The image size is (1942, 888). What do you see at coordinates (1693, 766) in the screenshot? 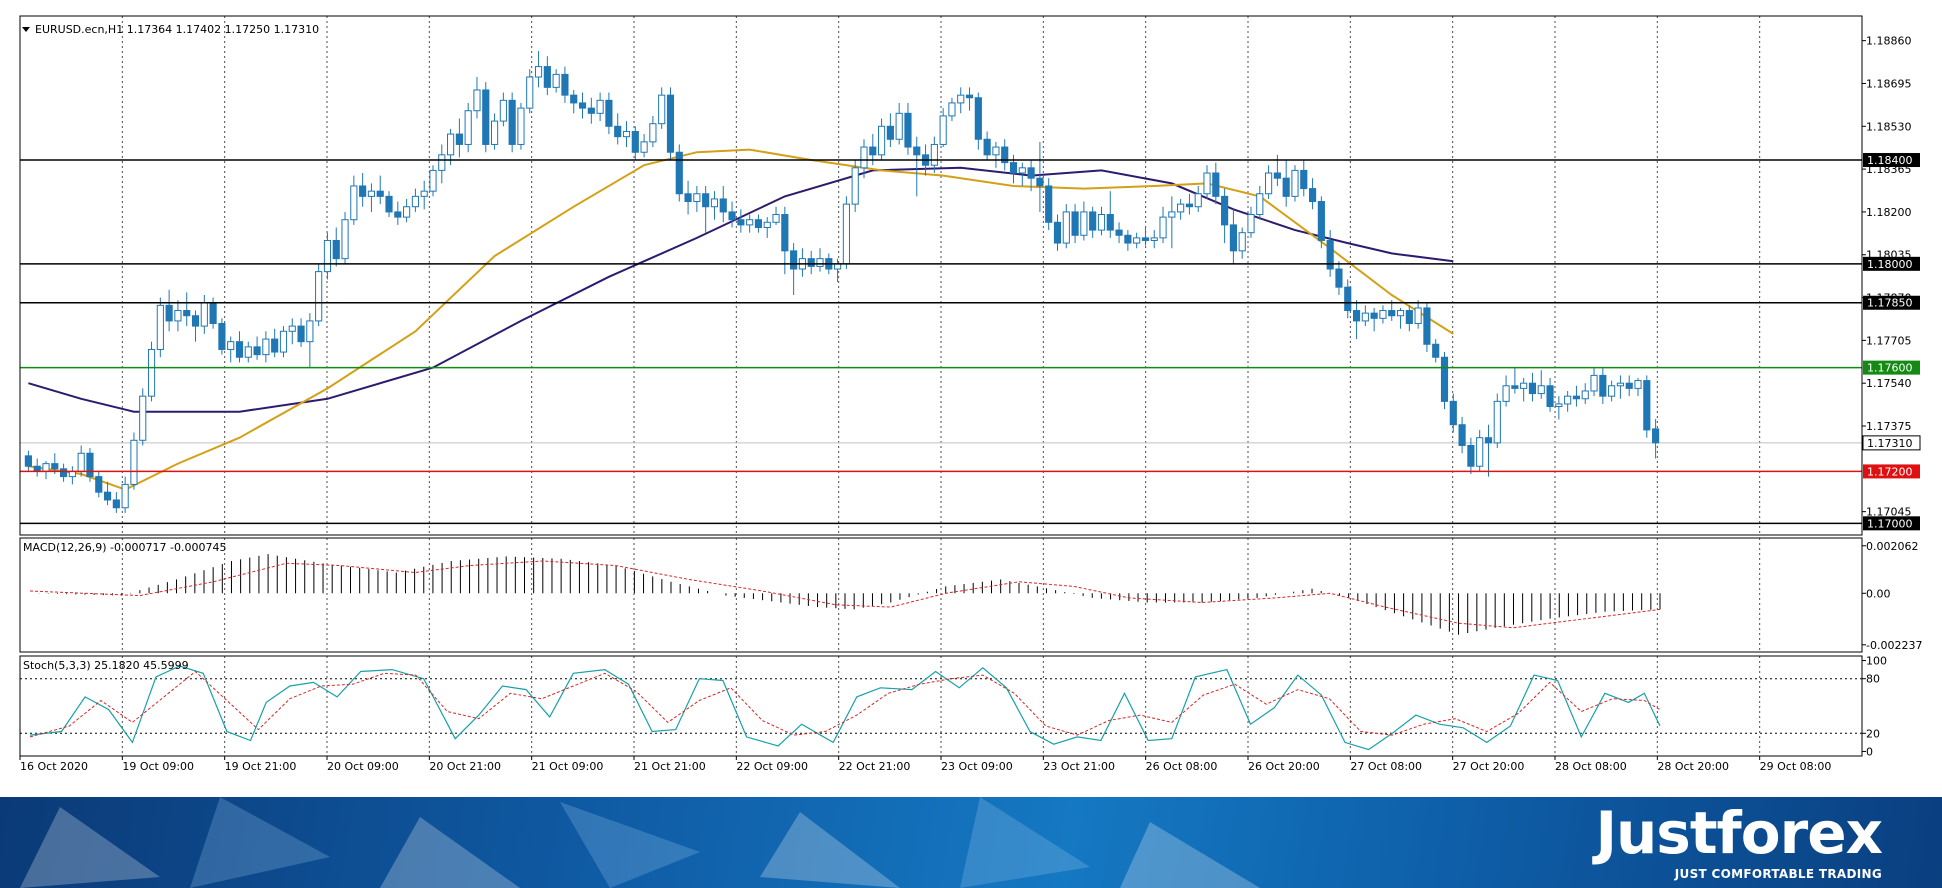
I see `x-tick-label: 28 Oct 20:00` at bounding box center [1693, 766].